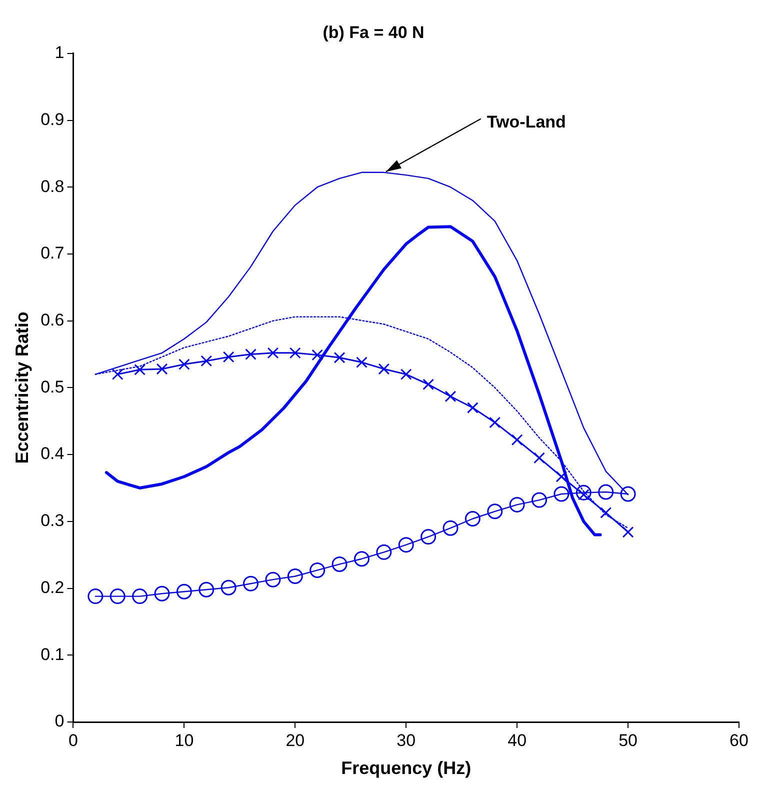 The image size is (767, 792). What do you see at coordinates (739, 740) in the screenshot?
I see `x-tick-label: 60` at bounding box center [739, 740].